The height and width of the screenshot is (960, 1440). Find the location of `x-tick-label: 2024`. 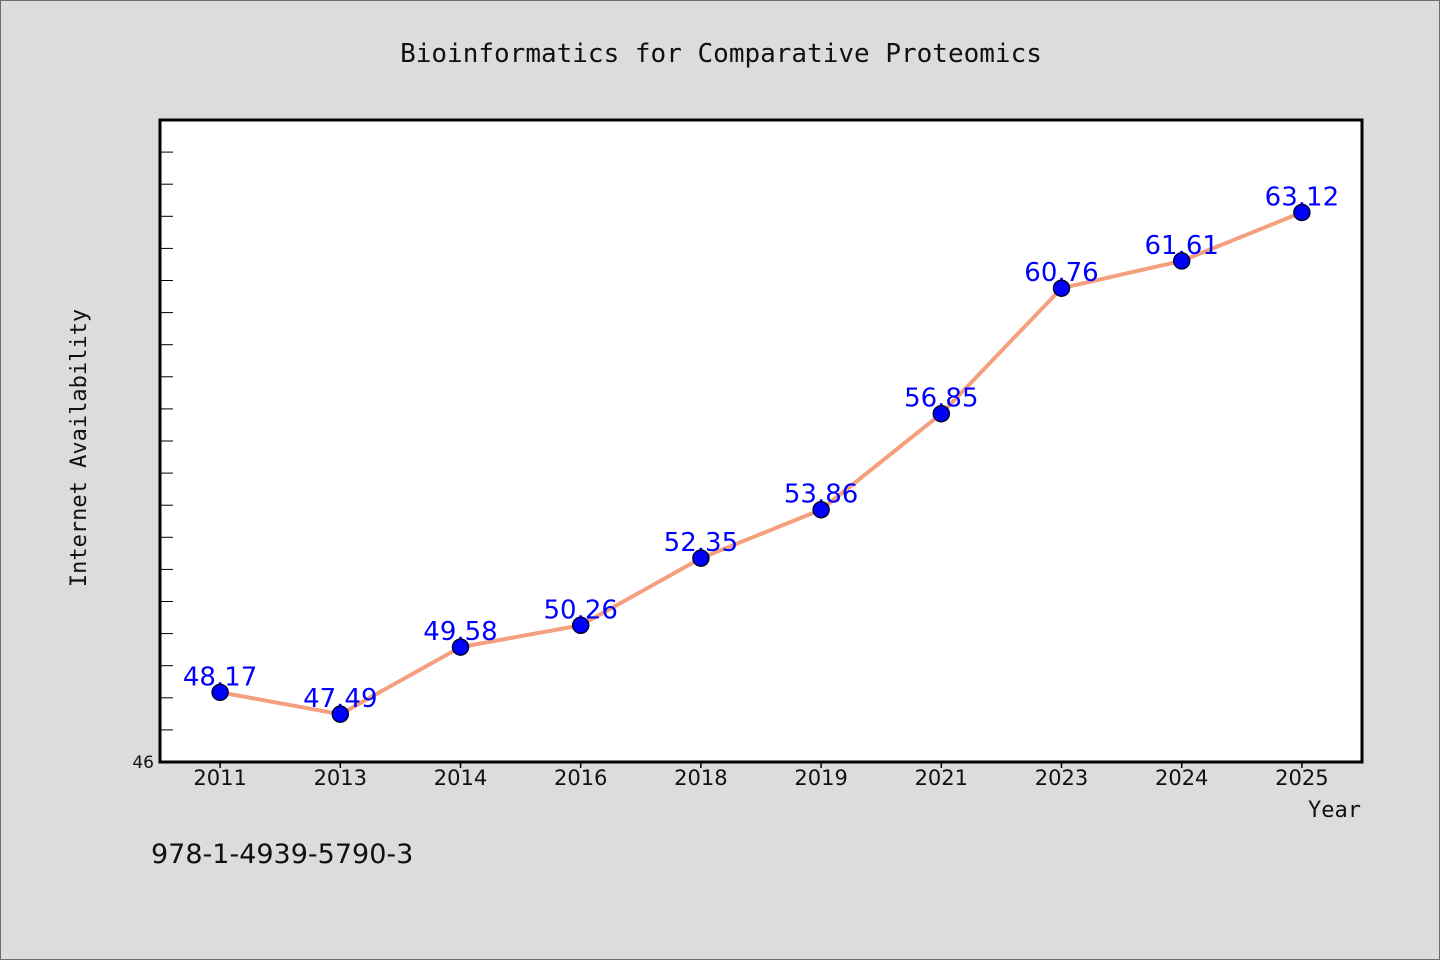

x-tick-label: 2024 is located at coordinates (1181, 778).